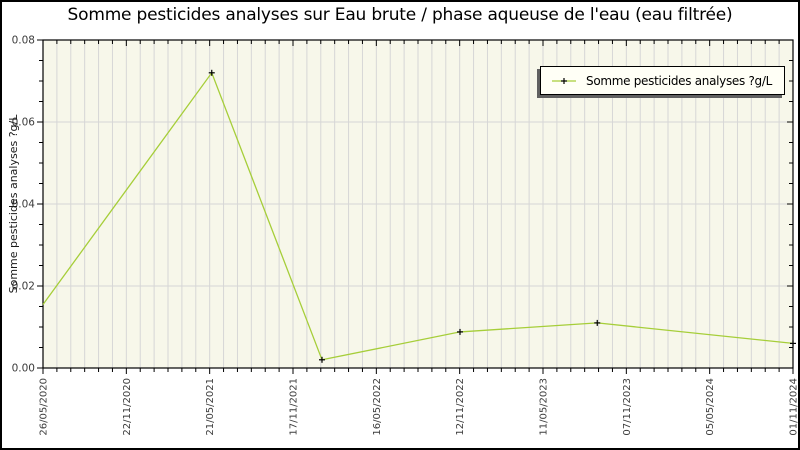 This screenshot has height=450, width=800. Describe the element at coordinates (294, 407) in the screenshot. I see `x-tick-label: 17/11/2021` at that location.